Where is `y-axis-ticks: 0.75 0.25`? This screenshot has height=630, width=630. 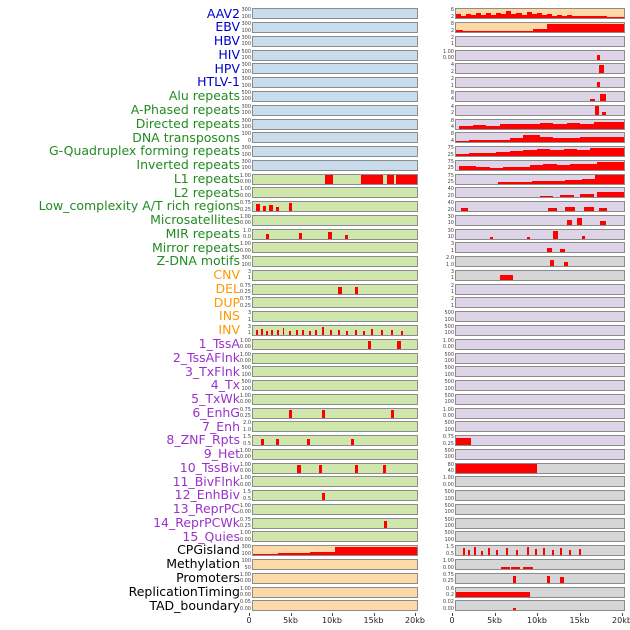
y-axis-ticks: 0.75 0.25 is located at coordinates (246, 413).